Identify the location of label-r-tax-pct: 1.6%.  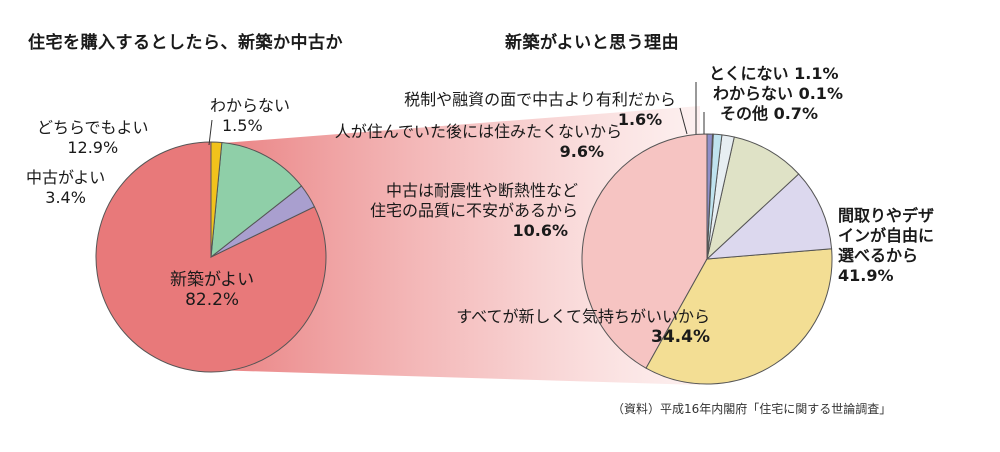
(640, 119).